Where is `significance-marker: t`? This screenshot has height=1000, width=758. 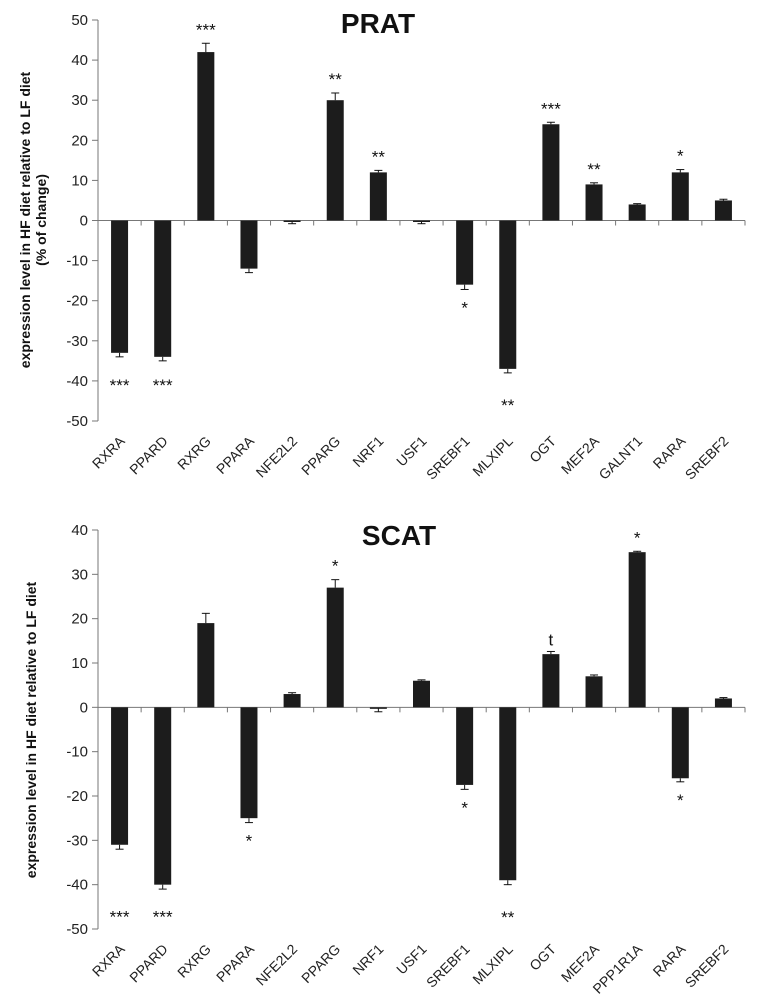
significance-marker: t is located at coordinates (551, 639).